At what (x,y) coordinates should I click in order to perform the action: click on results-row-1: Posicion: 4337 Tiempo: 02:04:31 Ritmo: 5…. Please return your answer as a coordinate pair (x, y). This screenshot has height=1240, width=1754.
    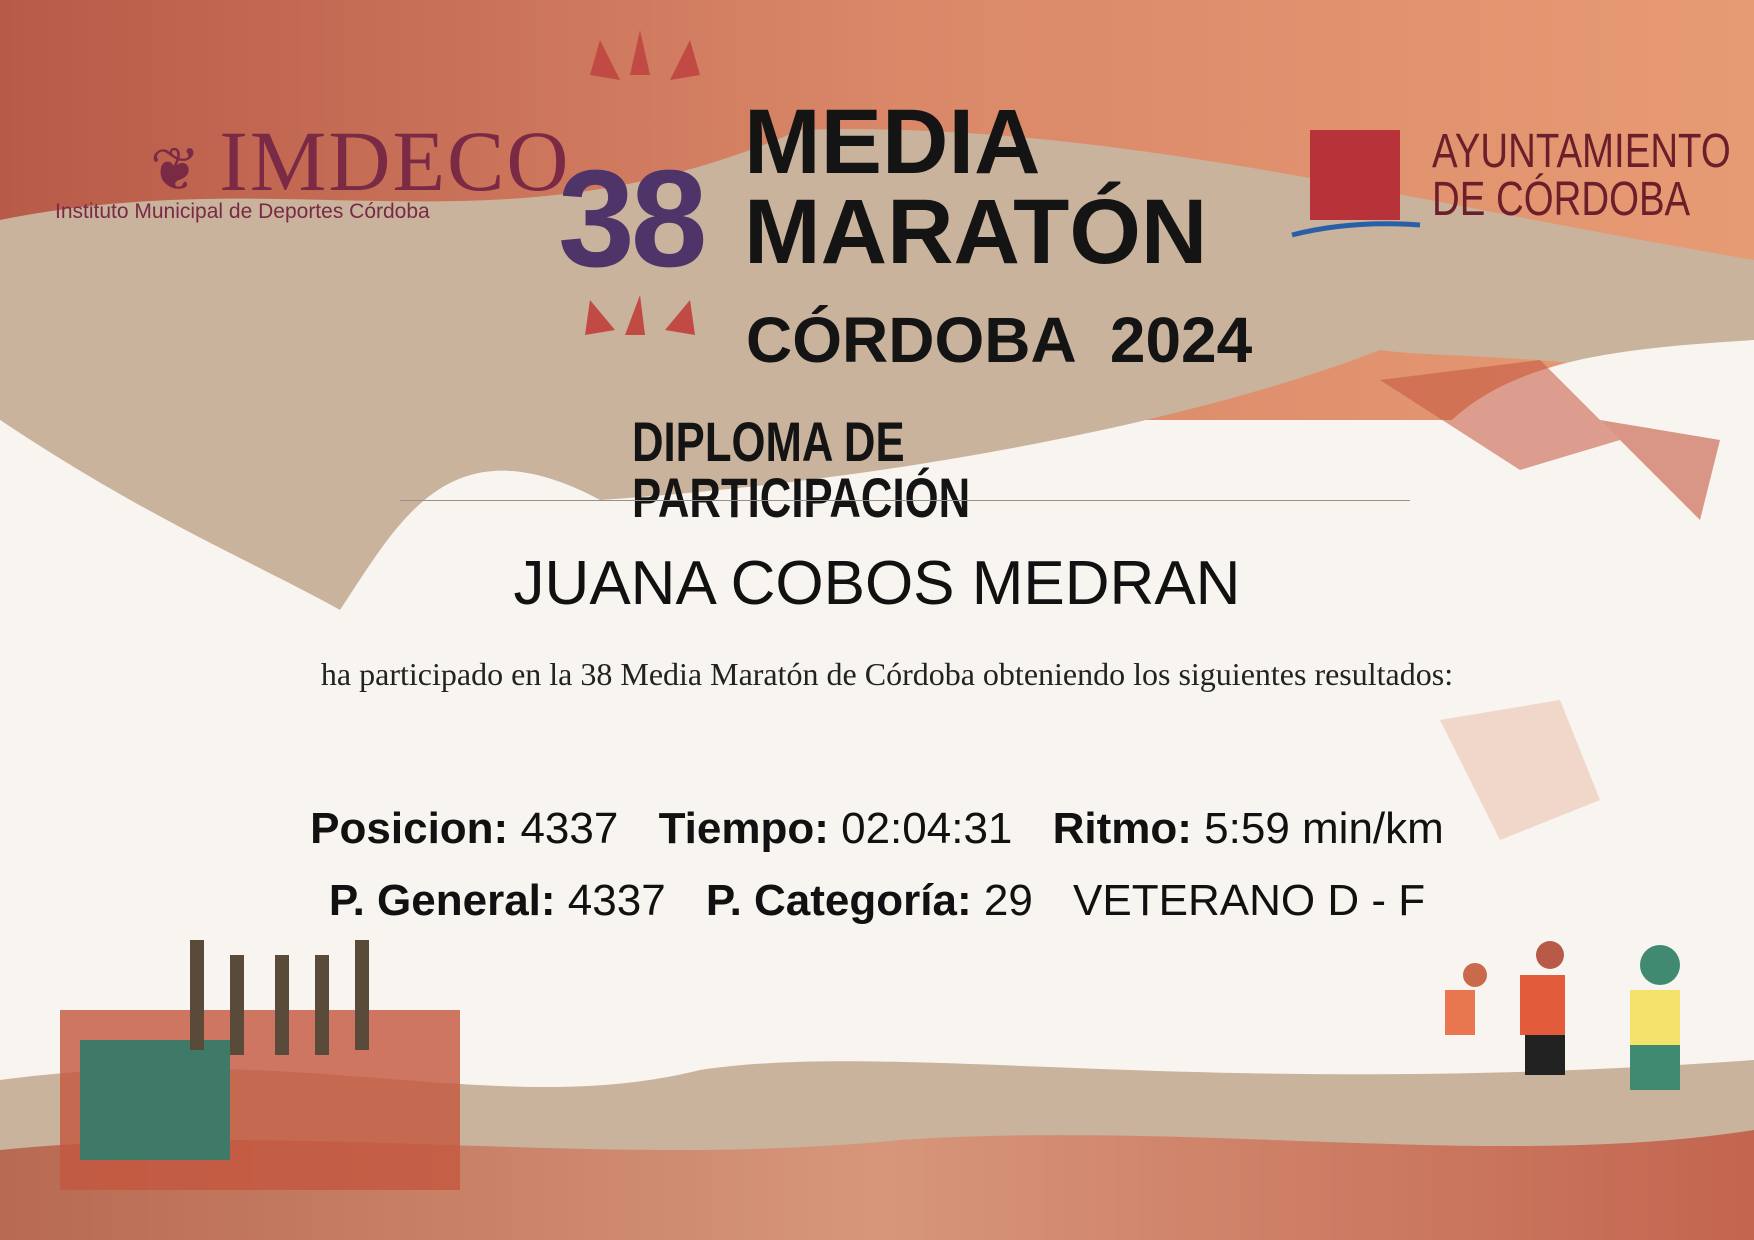
    Looking at the image, I should click on (877, 829).